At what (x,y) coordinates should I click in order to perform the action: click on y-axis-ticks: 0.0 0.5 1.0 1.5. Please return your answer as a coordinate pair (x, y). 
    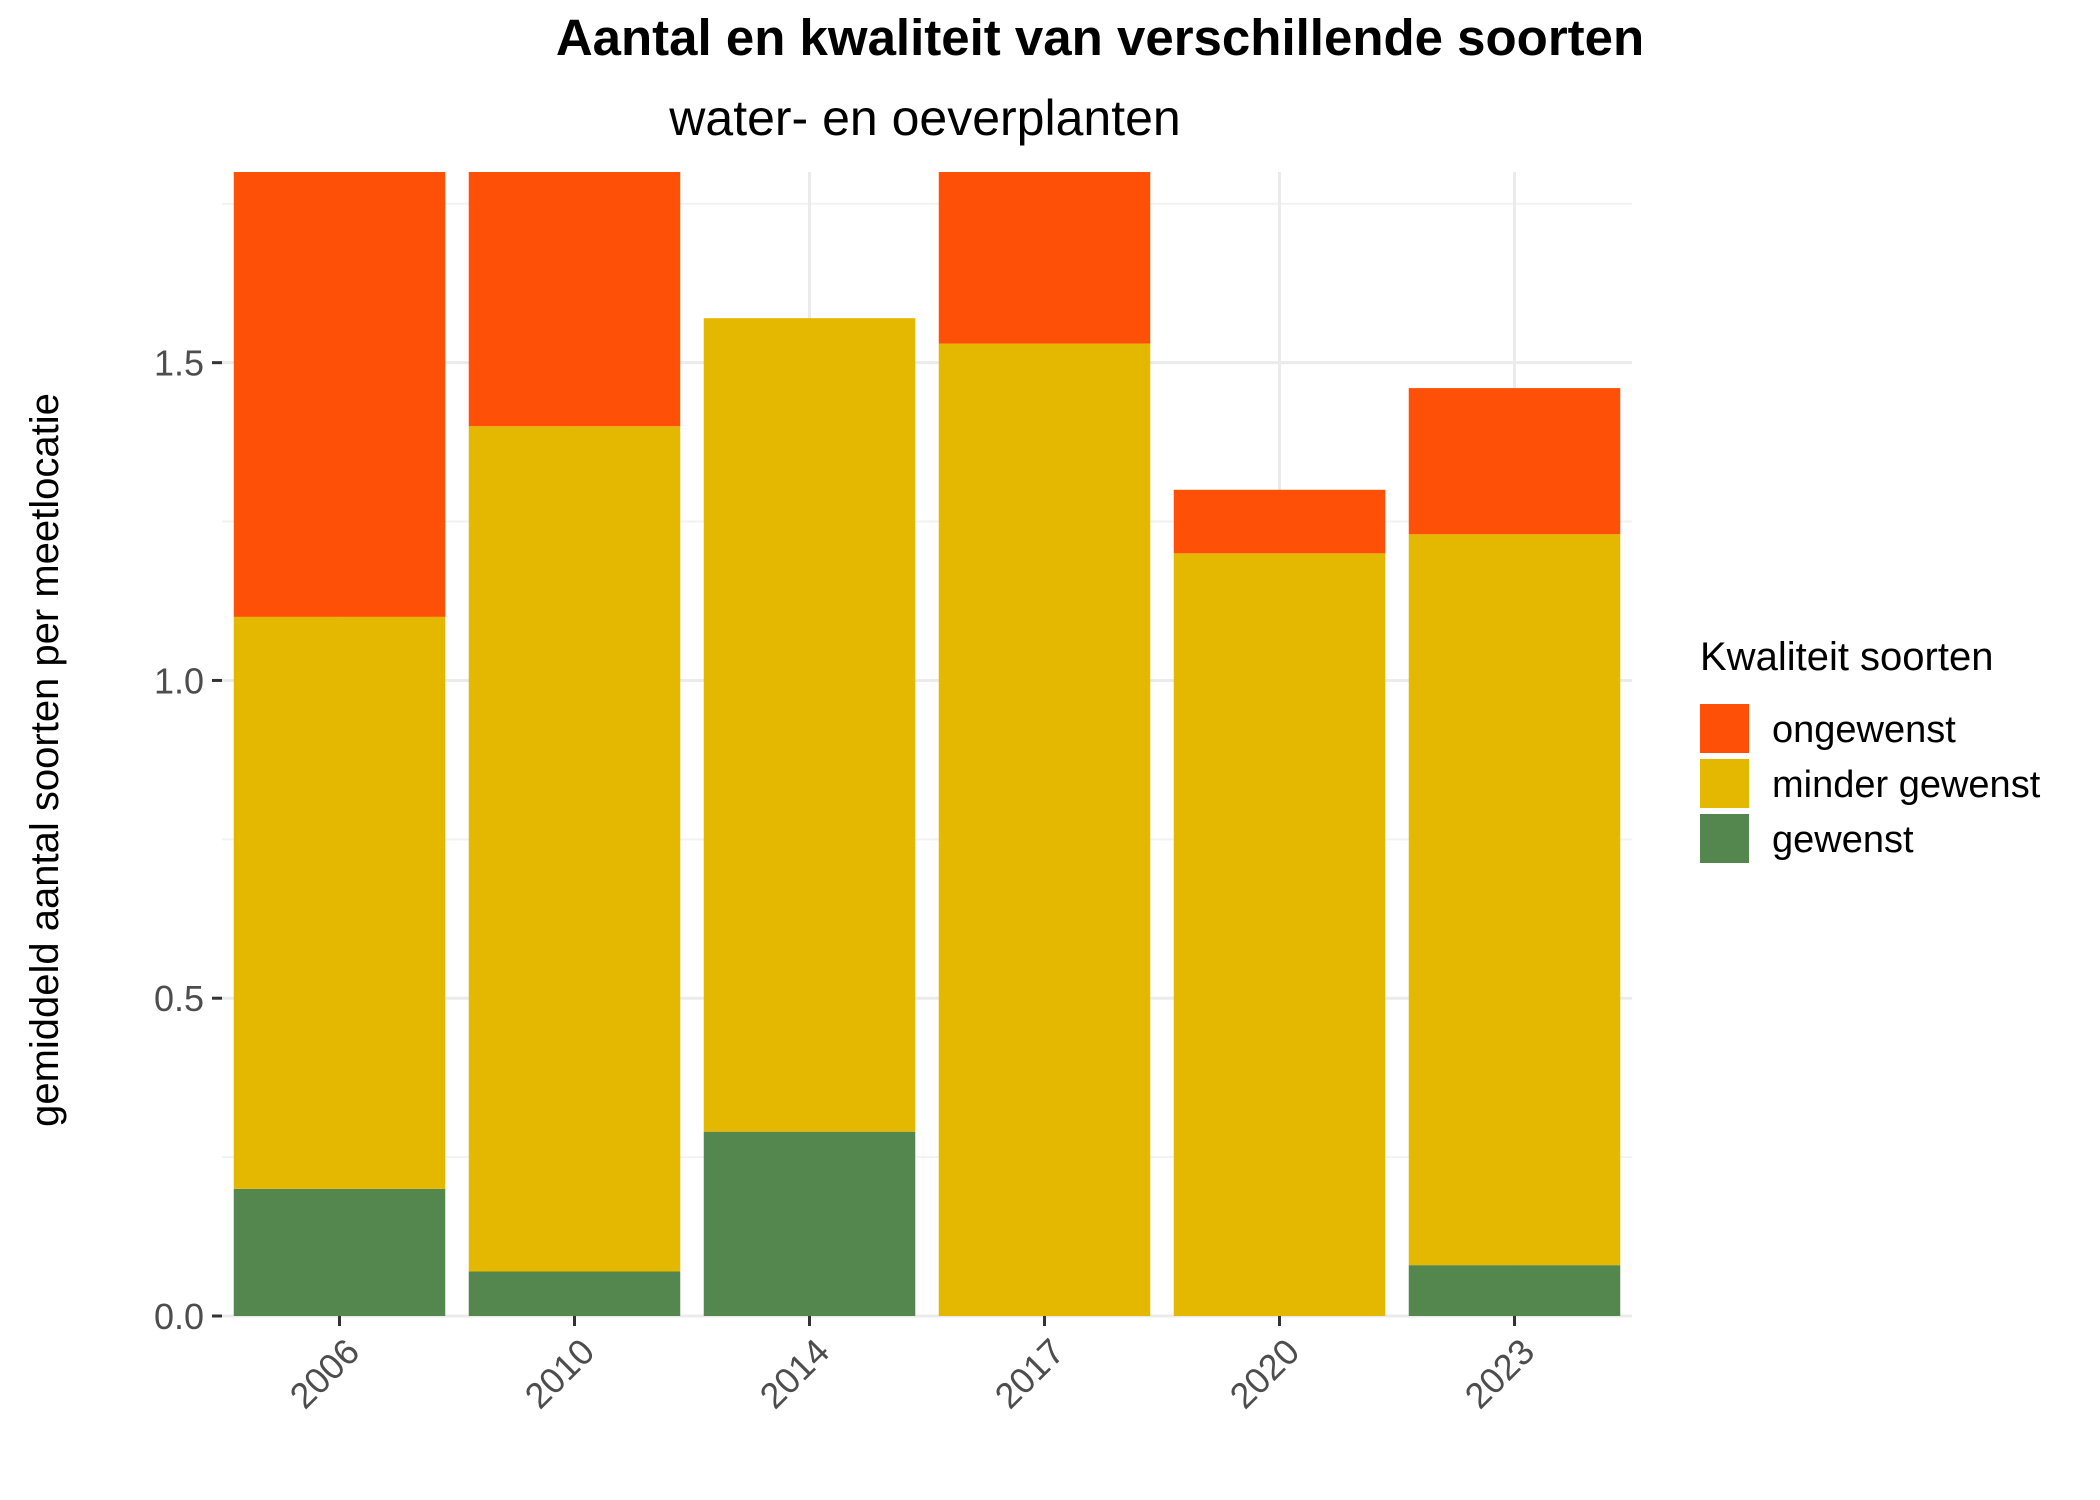
    Looking at the image, I should click on (188, 840).